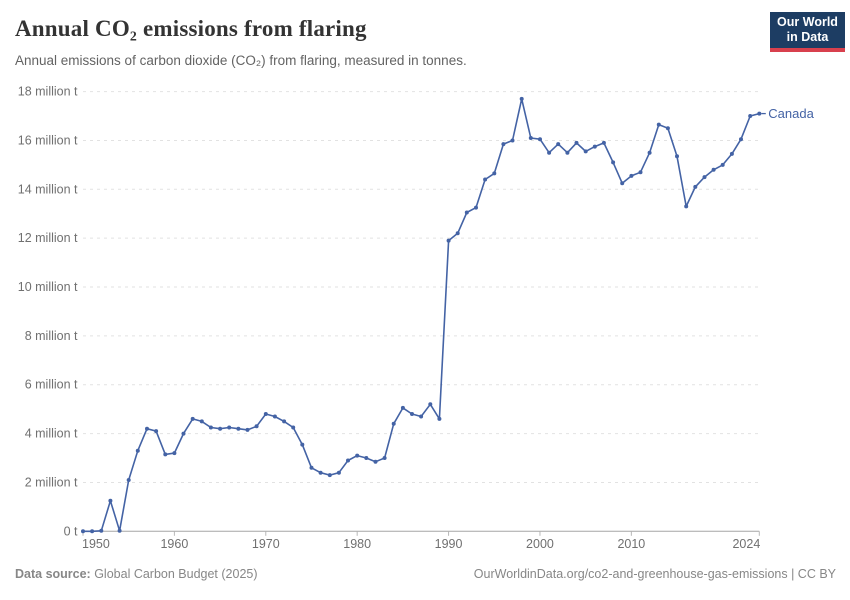 This screenshot has width=850, height=600. Describe the element at coordinates (807, 22) in the screenshot. I see `owid-logo-line1: Our World` at that location.